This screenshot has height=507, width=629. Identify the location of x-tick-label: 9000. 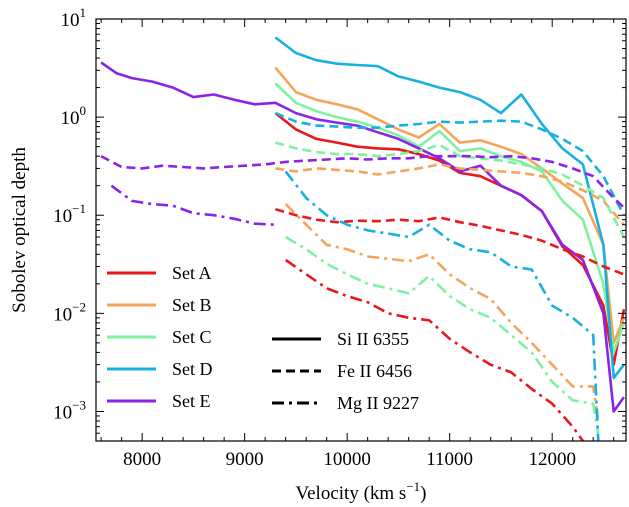
(245, 459).